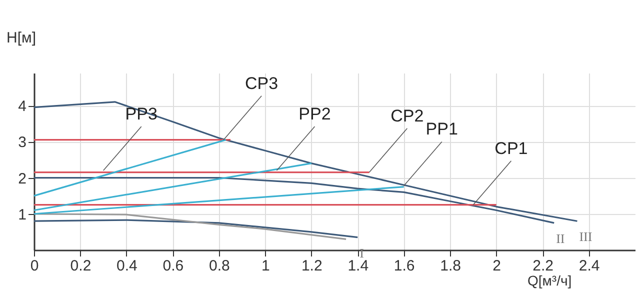 This screenshot has width=640, height=293. I want to click on x-tick-label: 1, so click(265, 266).